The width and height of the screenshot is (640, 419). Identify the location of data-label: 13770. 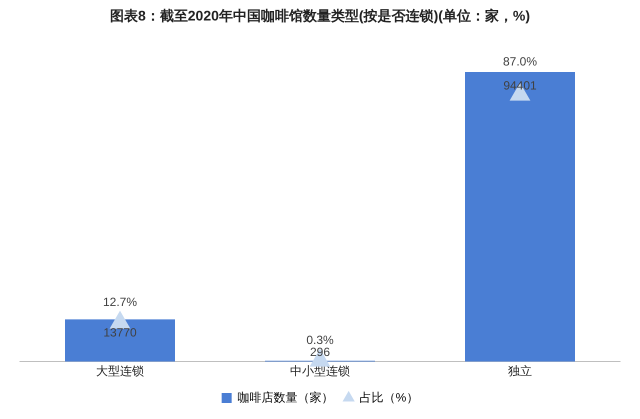
(120, 333).